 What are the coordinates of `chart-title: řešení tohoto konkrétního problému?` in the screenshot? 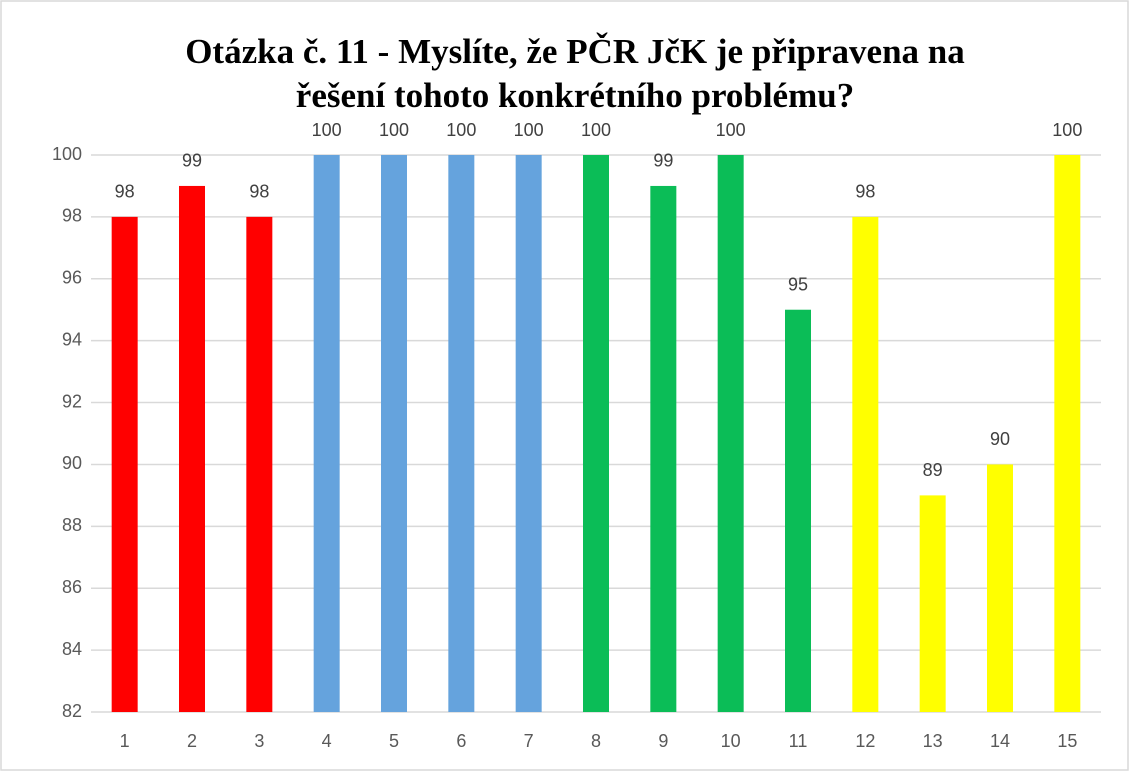 It's located at (575, 95).